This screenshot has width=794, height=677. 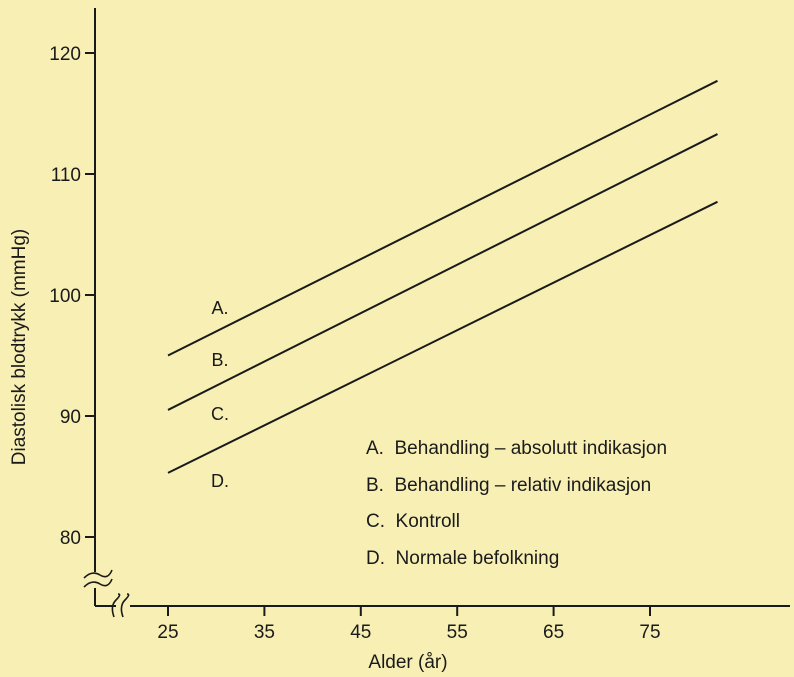 I want to click on y-tick-label: 110, so click(x=66, y=175).